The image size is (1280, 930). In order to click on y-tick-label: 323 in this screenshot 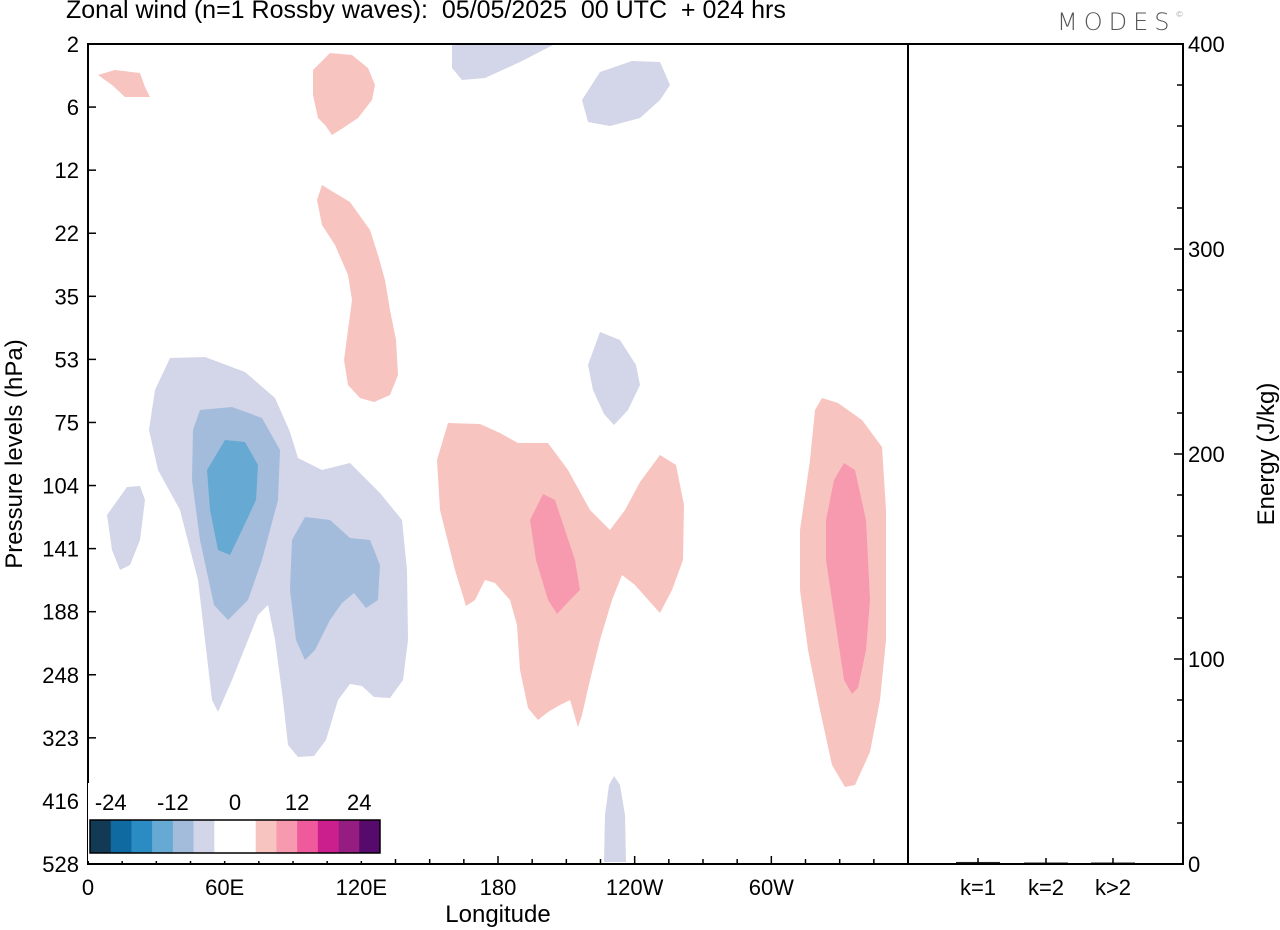, I will do `click(60, 738)`.